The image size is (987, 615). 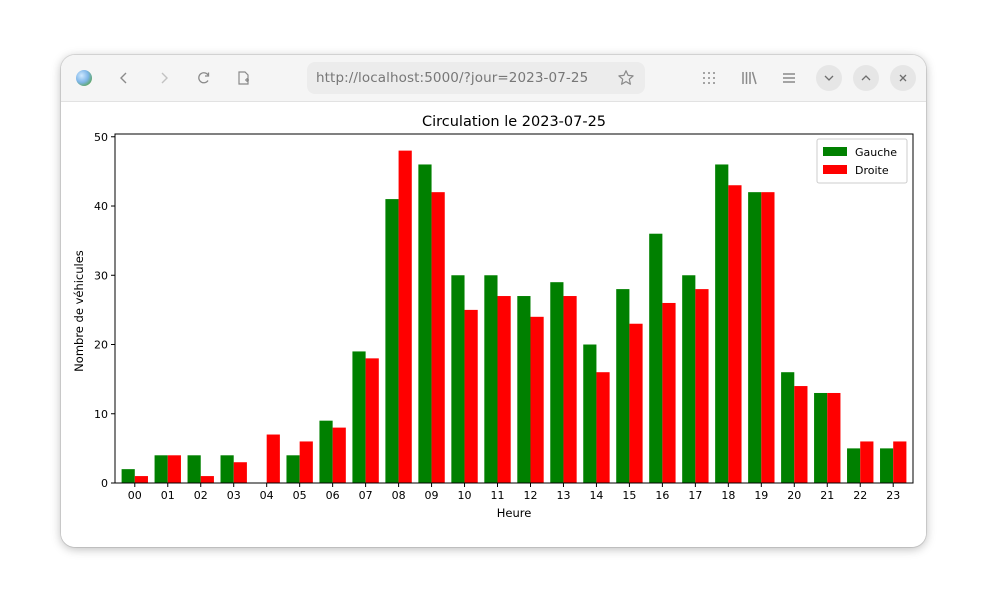 I want to click on legend-label-gauche: Gauche, so click(x=876, y=152).